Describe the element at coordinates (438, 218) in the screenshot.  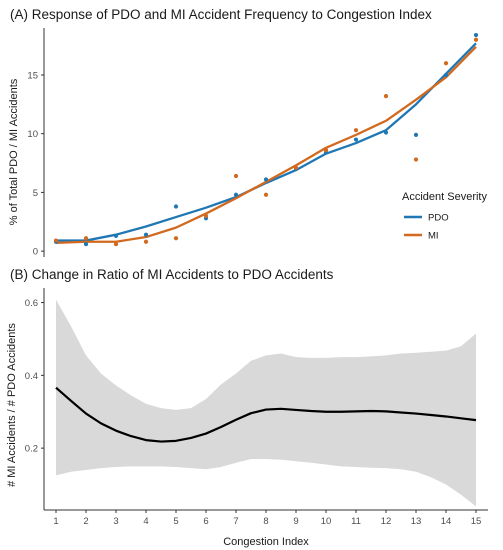
I see `legend-label-pdo: PDO` at that location.